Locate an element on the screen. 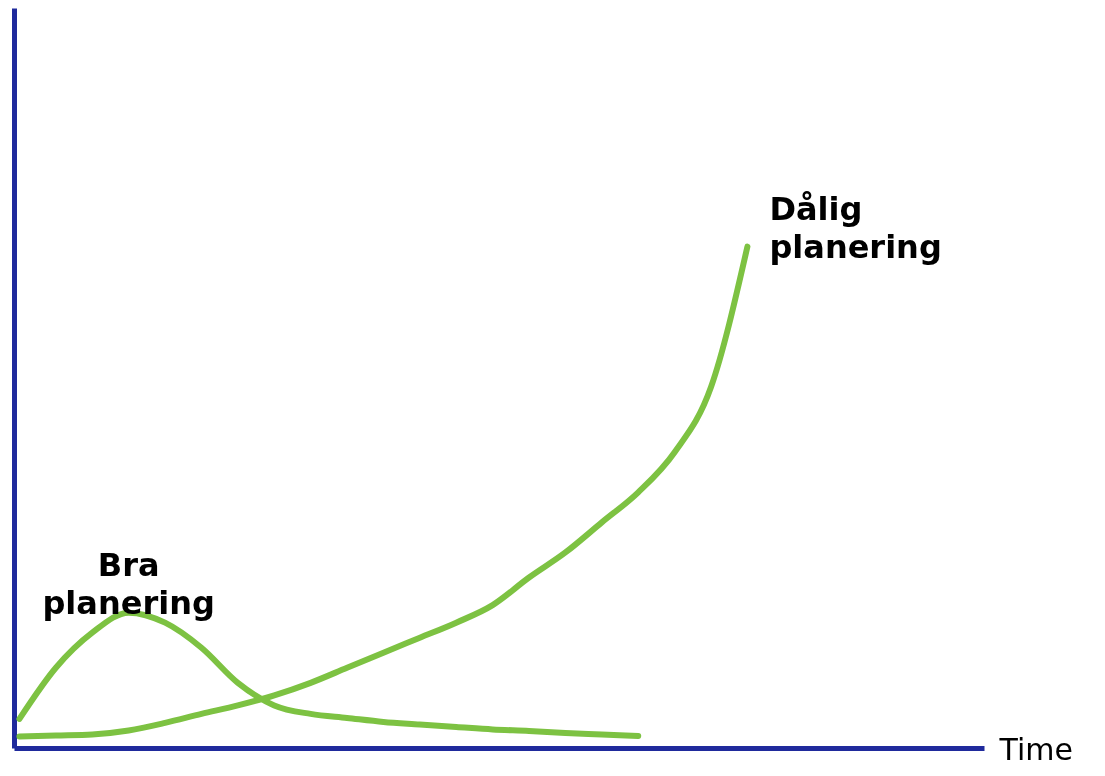  series-label: Dålig planering is located at coordinates (855, 227).